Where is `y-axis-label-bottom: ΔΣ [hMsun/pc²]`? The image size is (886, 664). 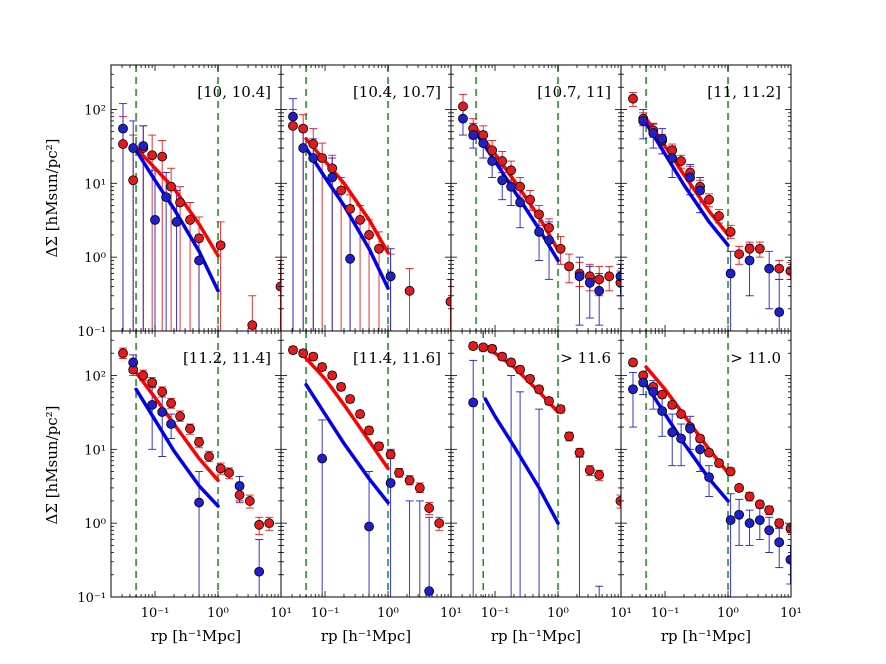 y-axis-label-bottom: ΔΣ [hMsun/pc²] is located at coordinates (52, 464).